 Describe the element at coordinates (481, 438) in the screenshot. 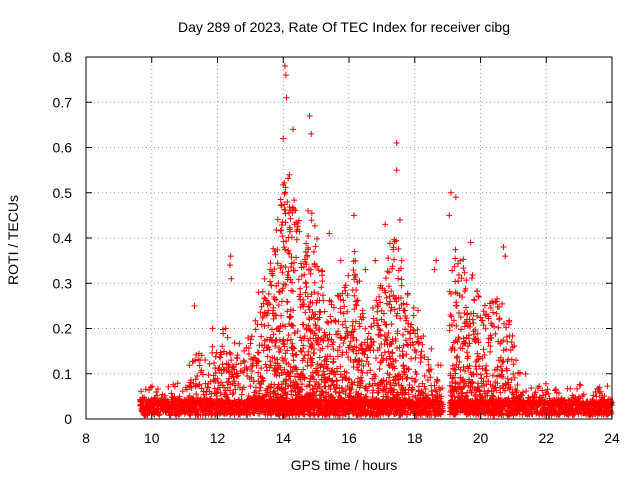

I see `x-tick-label: 20` at that location.